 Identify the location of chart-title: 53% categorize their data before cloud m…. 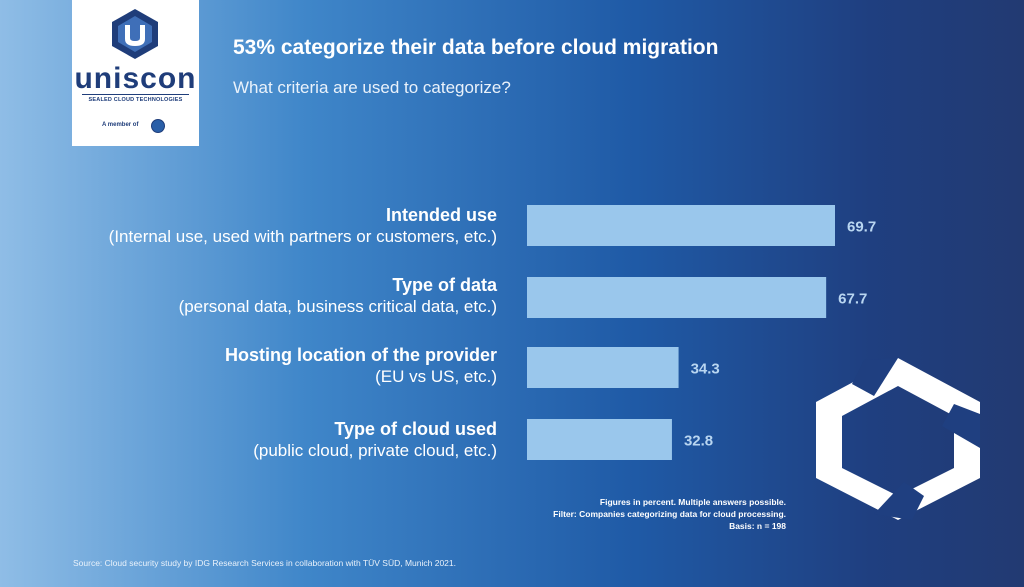
(476, 47).